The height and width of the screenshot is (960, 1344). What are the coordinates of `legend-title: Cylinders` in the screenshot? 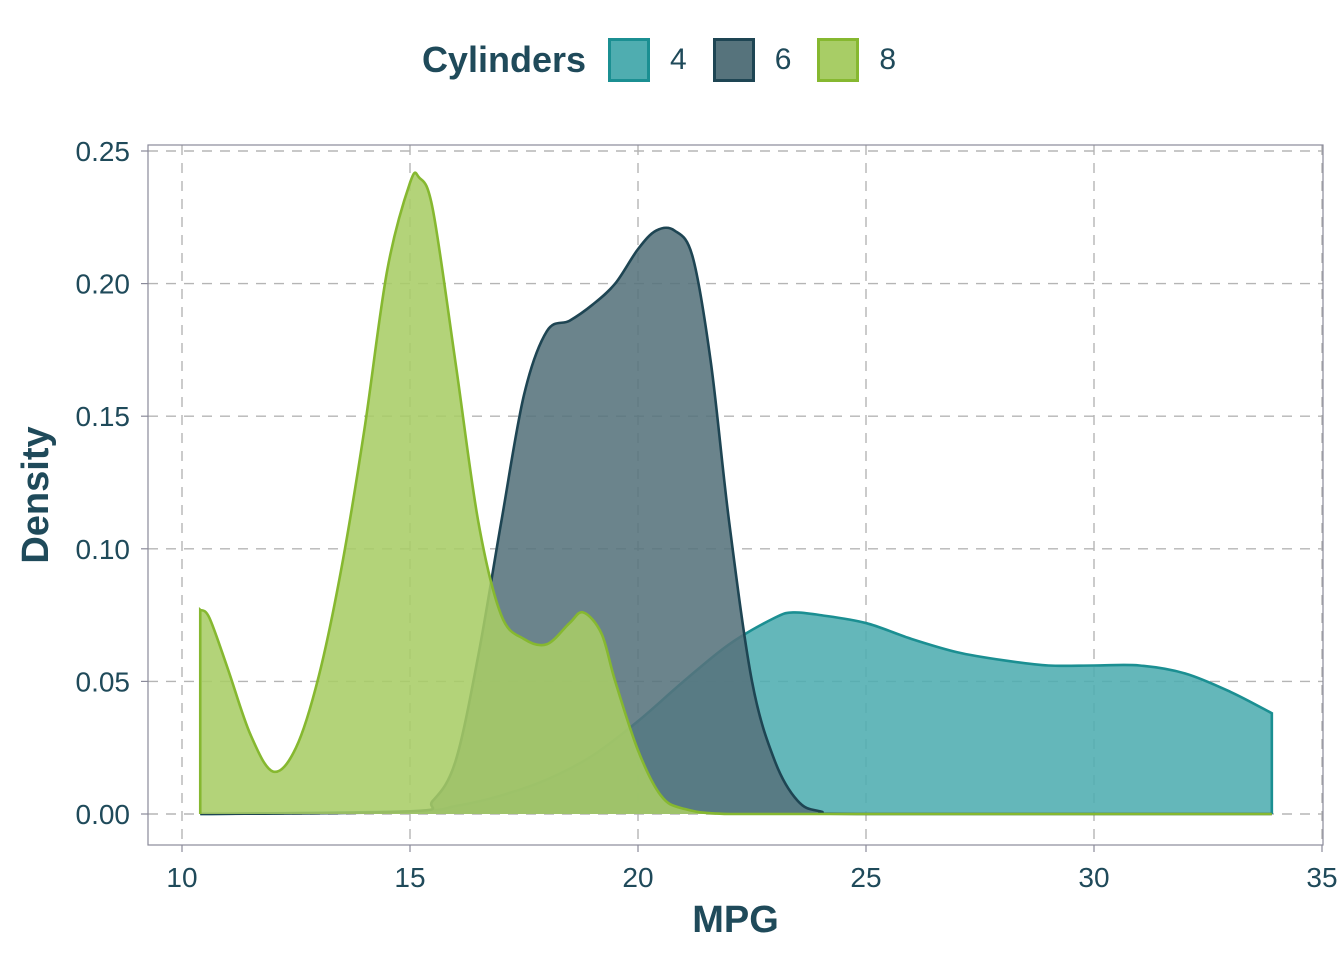 It's located at (503, 59).